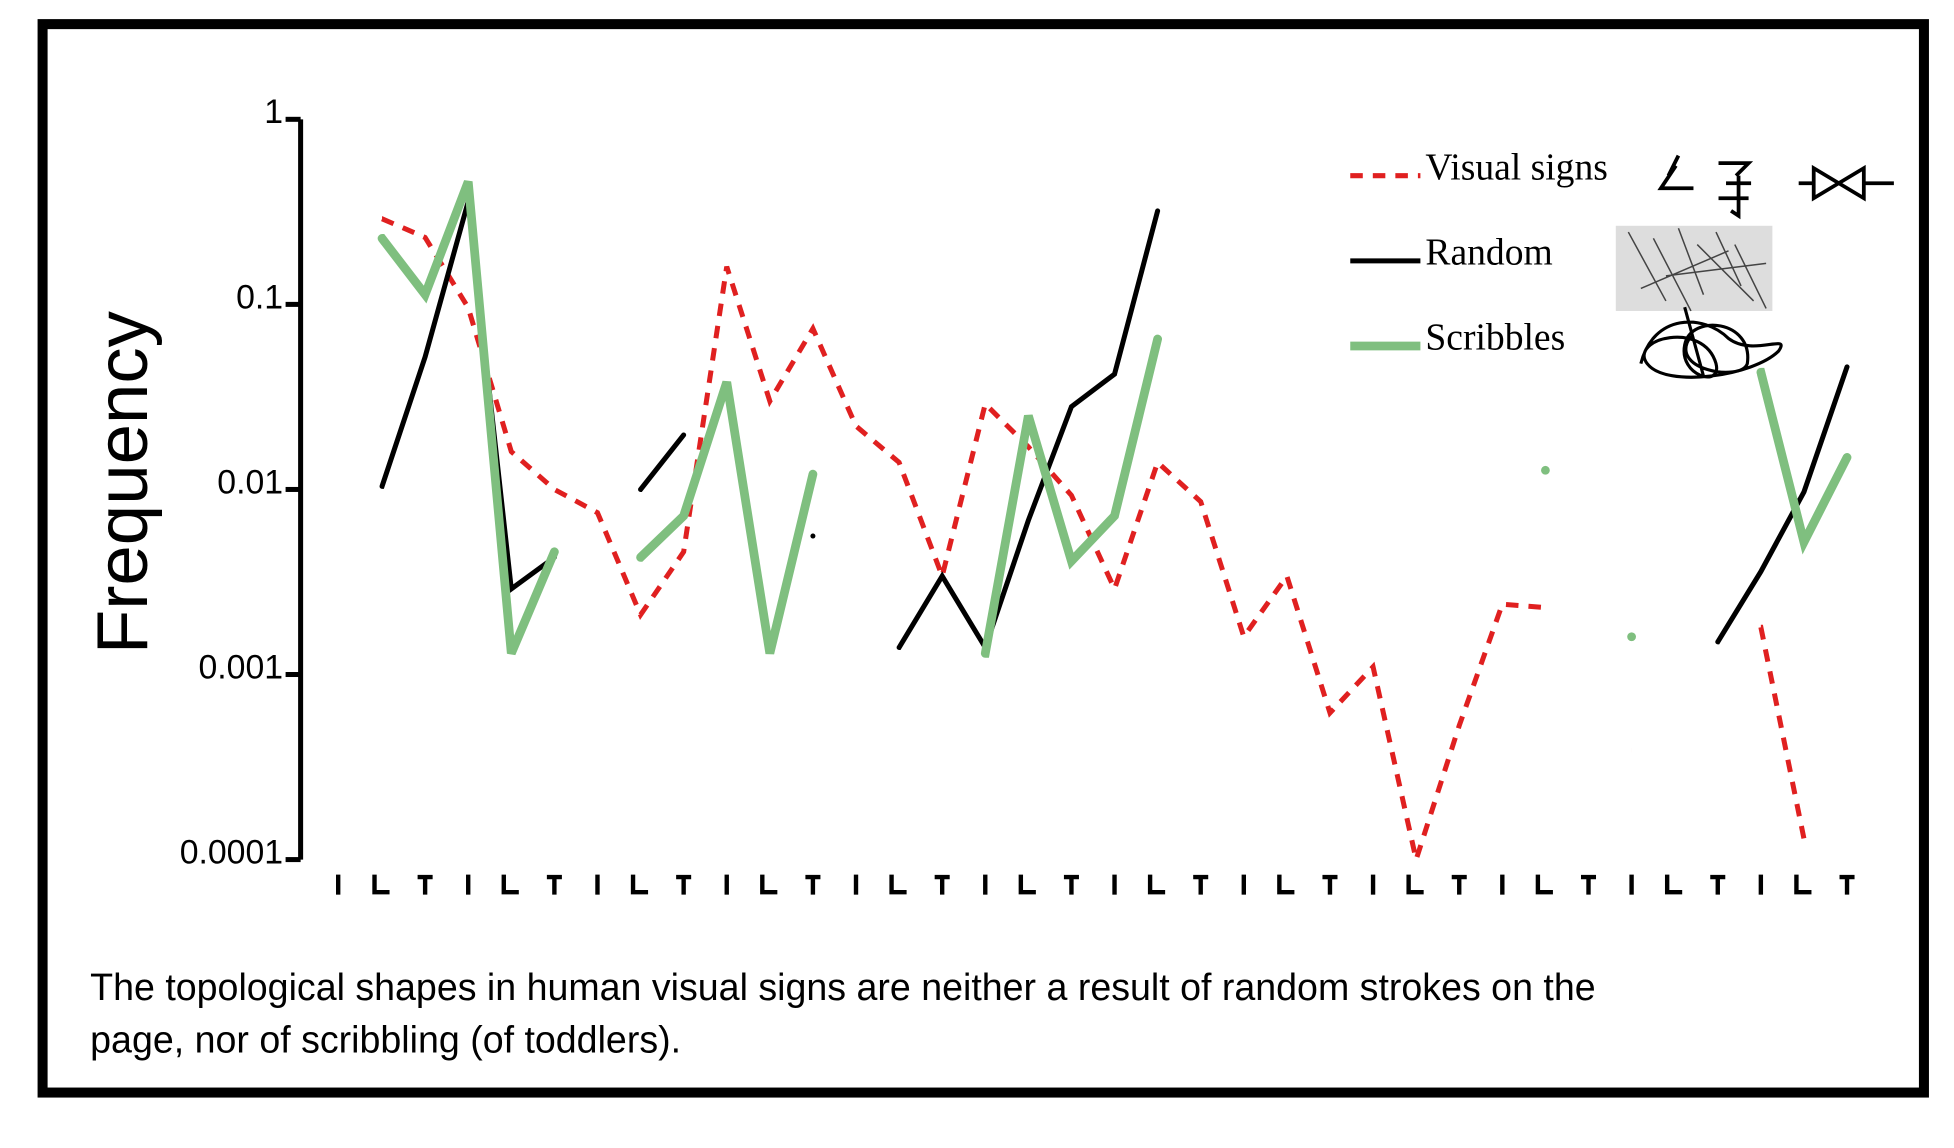  What do you see at coordinates (1694, 268) in the screenshot?
I see `legend-icon-random` at bounding box center [1694, 268].